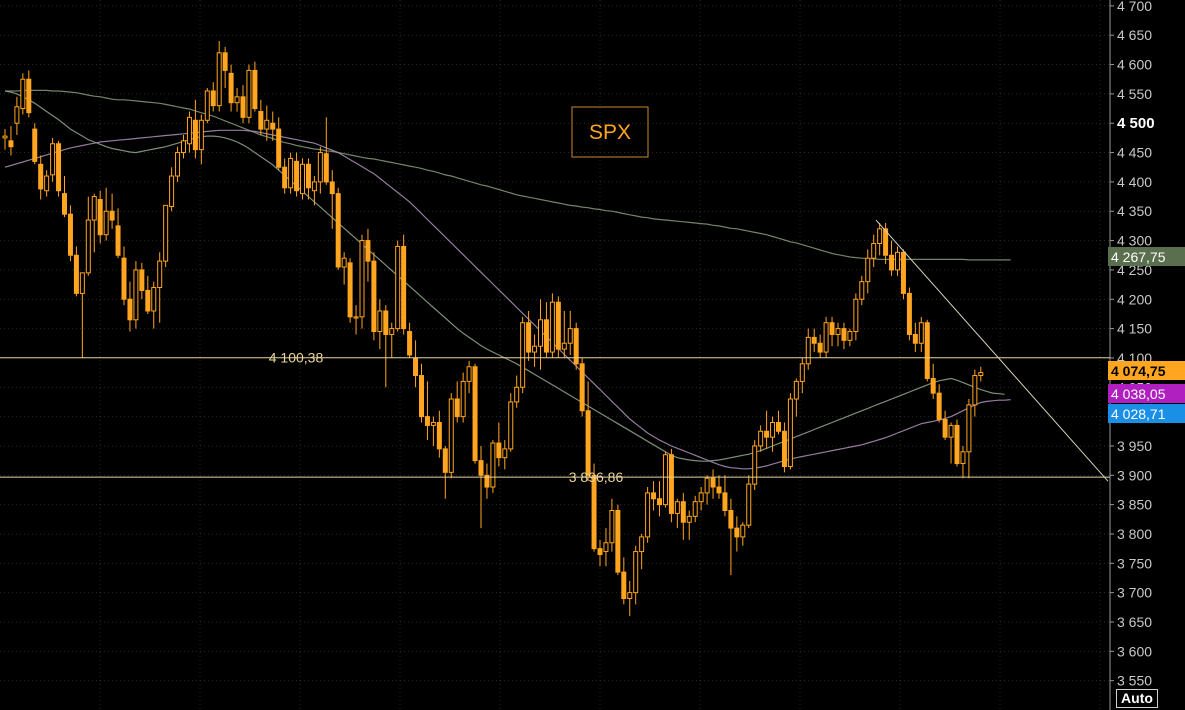  Describe the element at coordinates (1134, 563) in the screenshot. I see `y-tick-label: 3 750` at that location.